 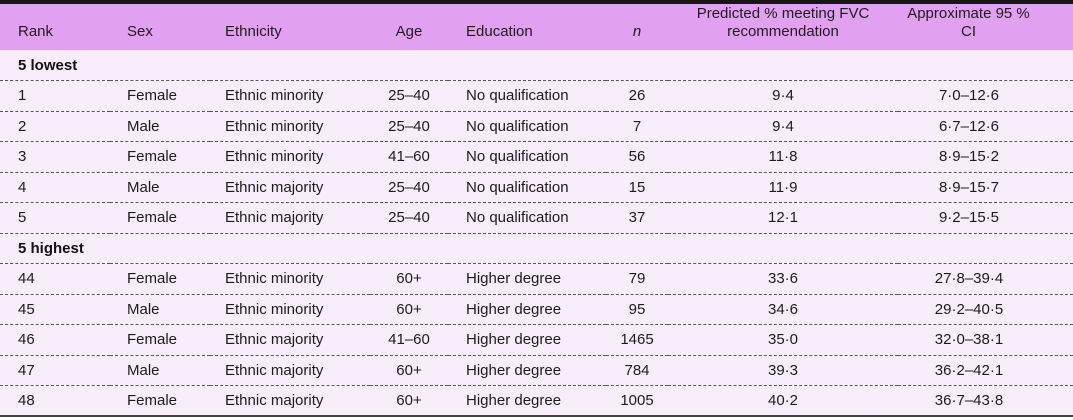 What do you see at coordinates (985, 126) in the screenshot?
I see `cell-approx-95-ci: 6·7–12·6` at bounding box center [985, 126].